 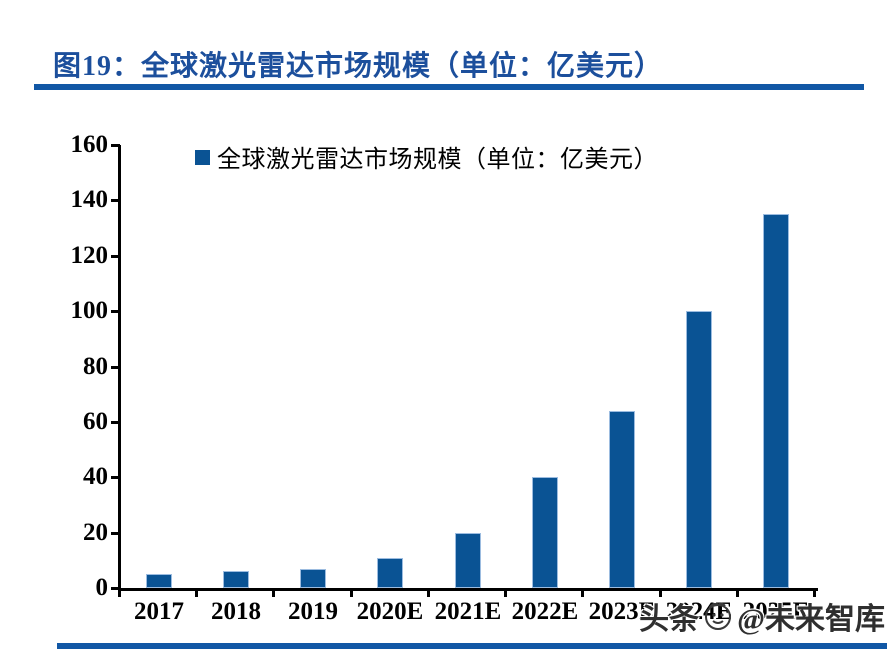 I want to click on y-axis-tick-label: 160, so click(x=89, y=144).